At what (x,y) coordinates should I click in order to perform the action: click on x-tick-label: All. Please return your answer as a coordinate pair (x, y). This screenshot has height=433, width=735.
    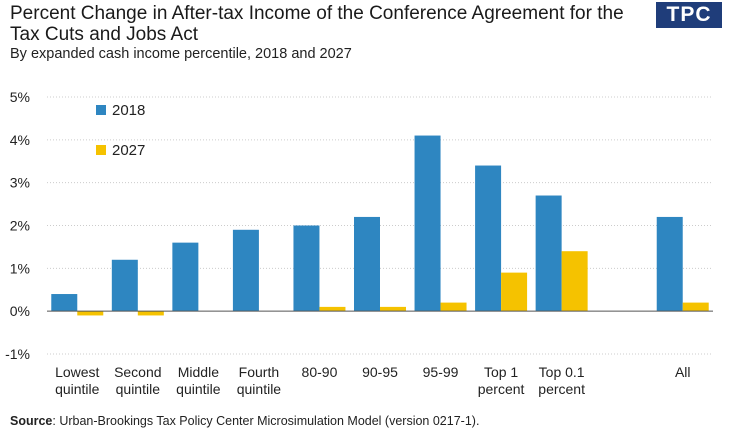
    Looking at the image, I should click on (683, 372).